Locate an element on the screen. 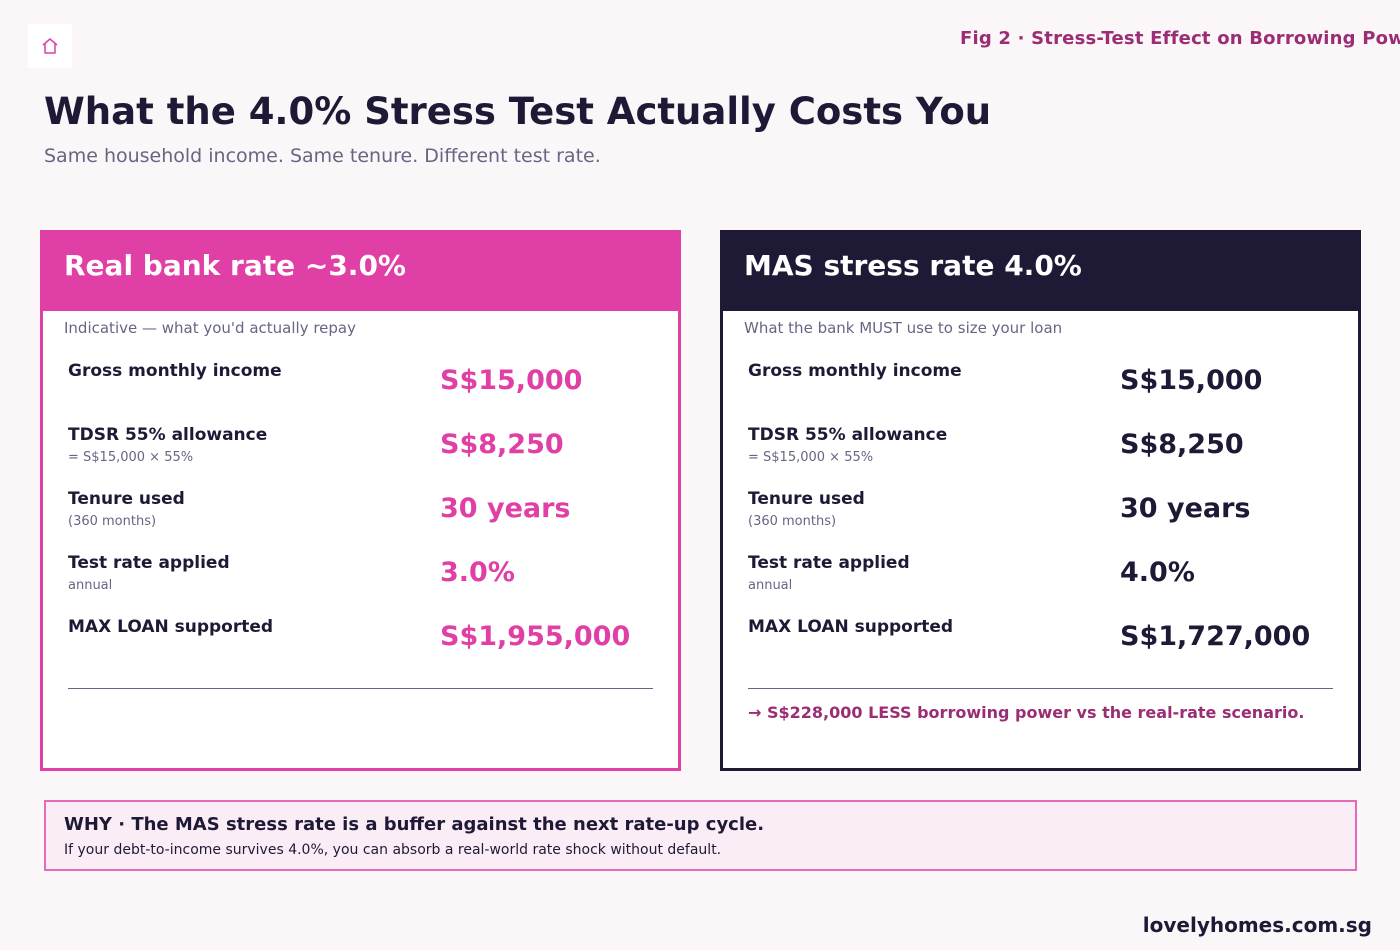 The width and height of the screenshot is (1400, 950). test-rate-row: Test rate applied annual 4.0% is located at coordinates (1040, 583).